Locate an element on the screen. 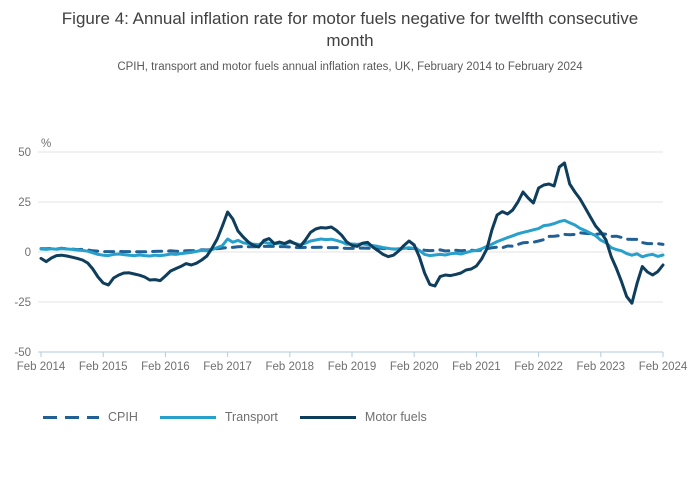 The height and width of the screenshot is (502, 700). x-axis-tick-label: Feb 2019 is located at coordinates (352, 367).